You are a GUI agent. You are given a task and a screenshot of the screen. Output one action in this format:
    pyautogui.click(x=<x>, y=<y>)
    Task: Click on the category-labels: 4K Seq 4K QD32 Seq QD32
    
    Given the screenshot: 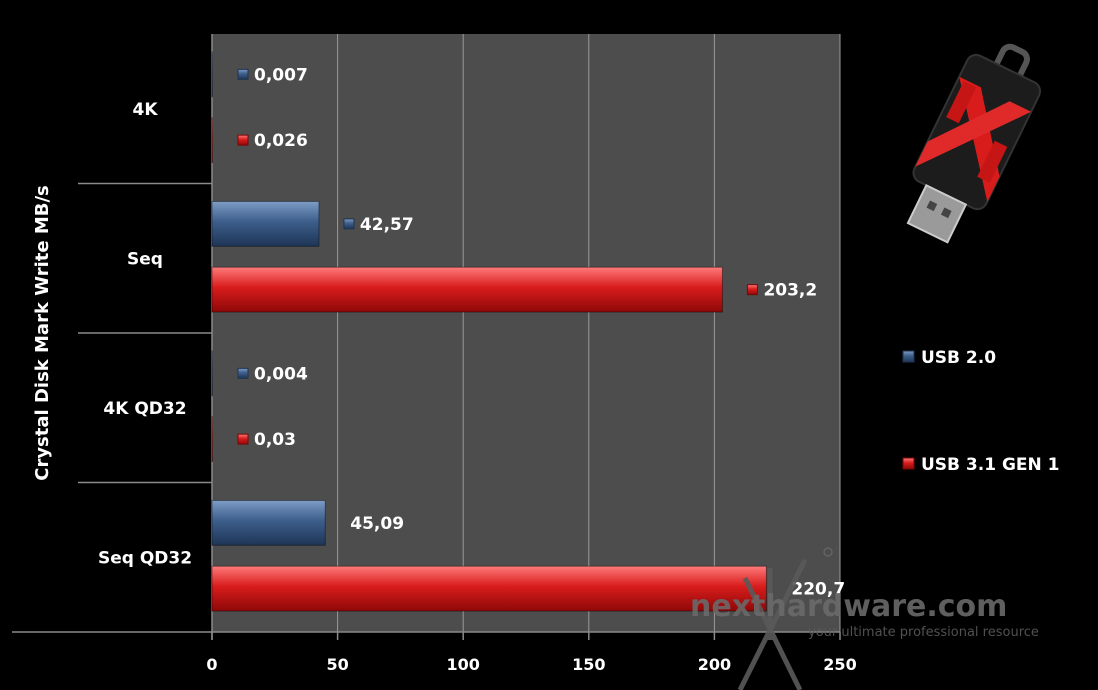 What is the action you would take?
    pyautogui.click(x=145, y=334)
    